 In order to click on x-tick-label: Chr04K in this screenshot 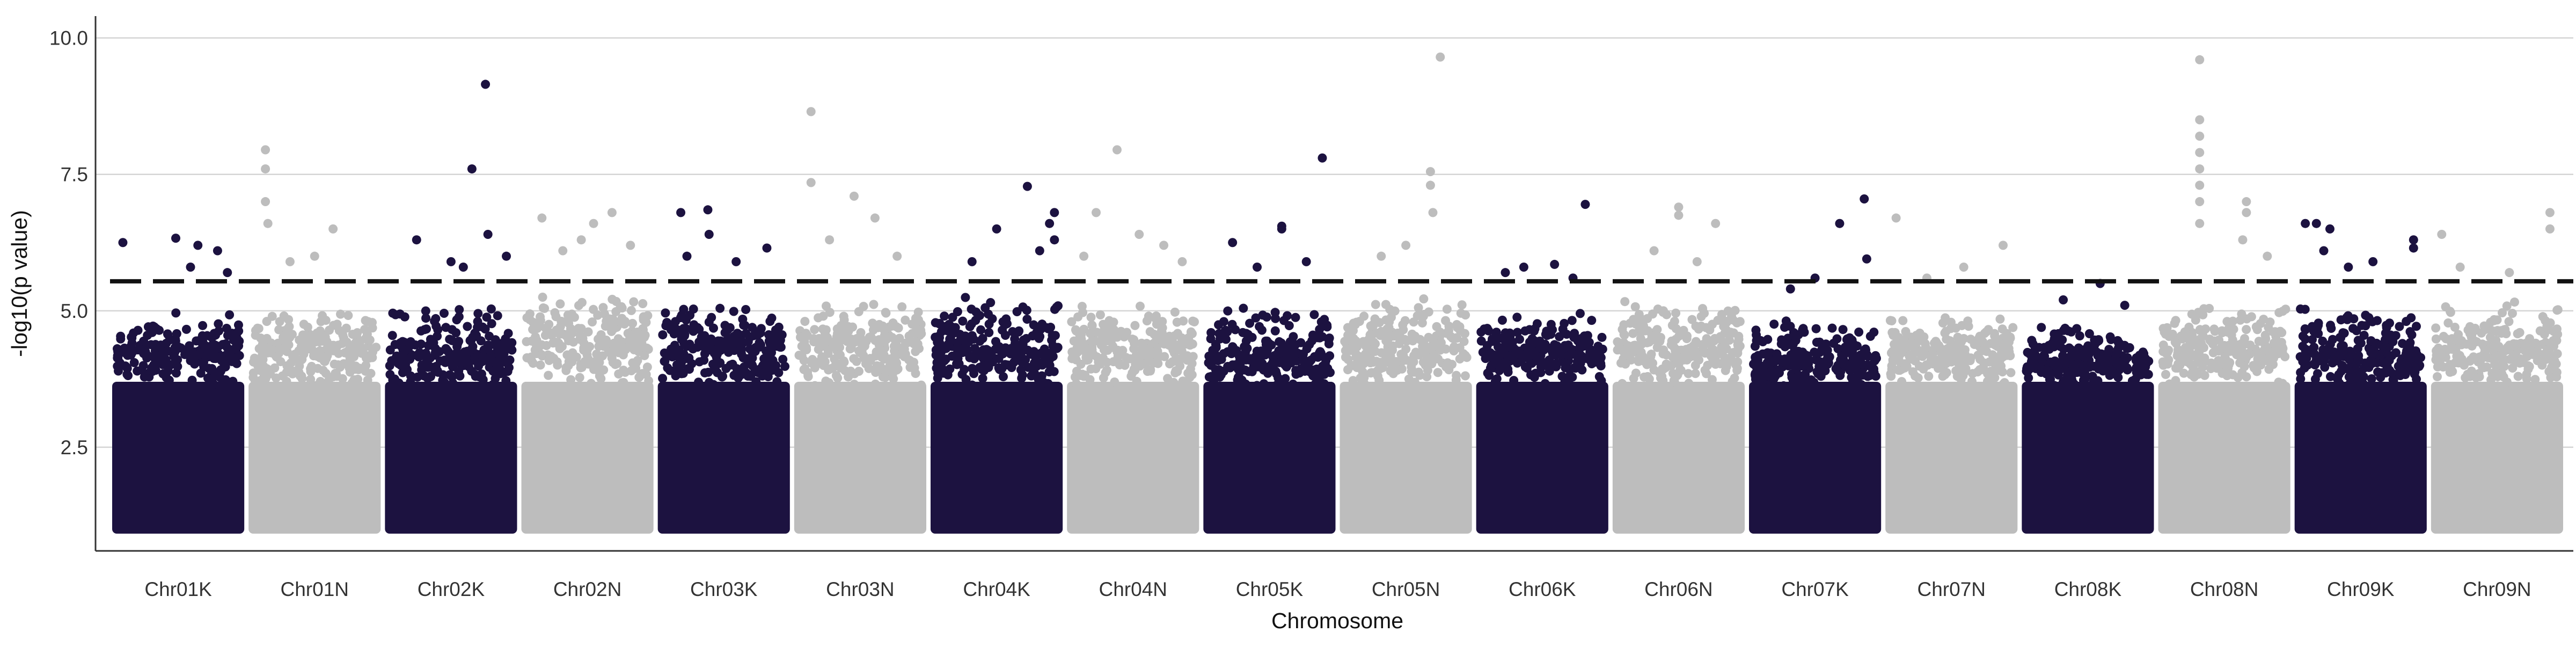, I will do `click(996, 589)`.